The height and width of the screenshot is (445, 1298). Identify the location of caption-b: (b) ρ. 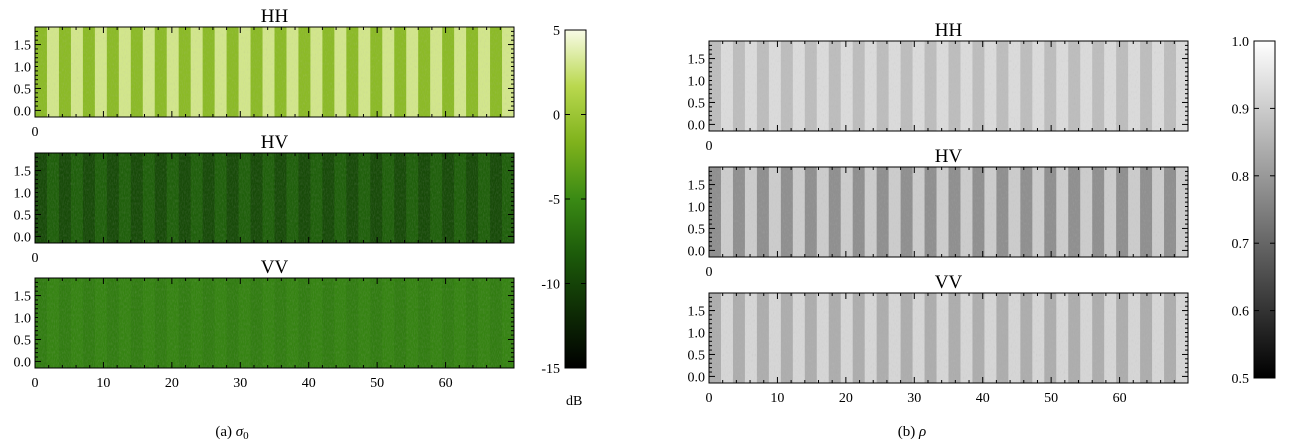
(912, 432).